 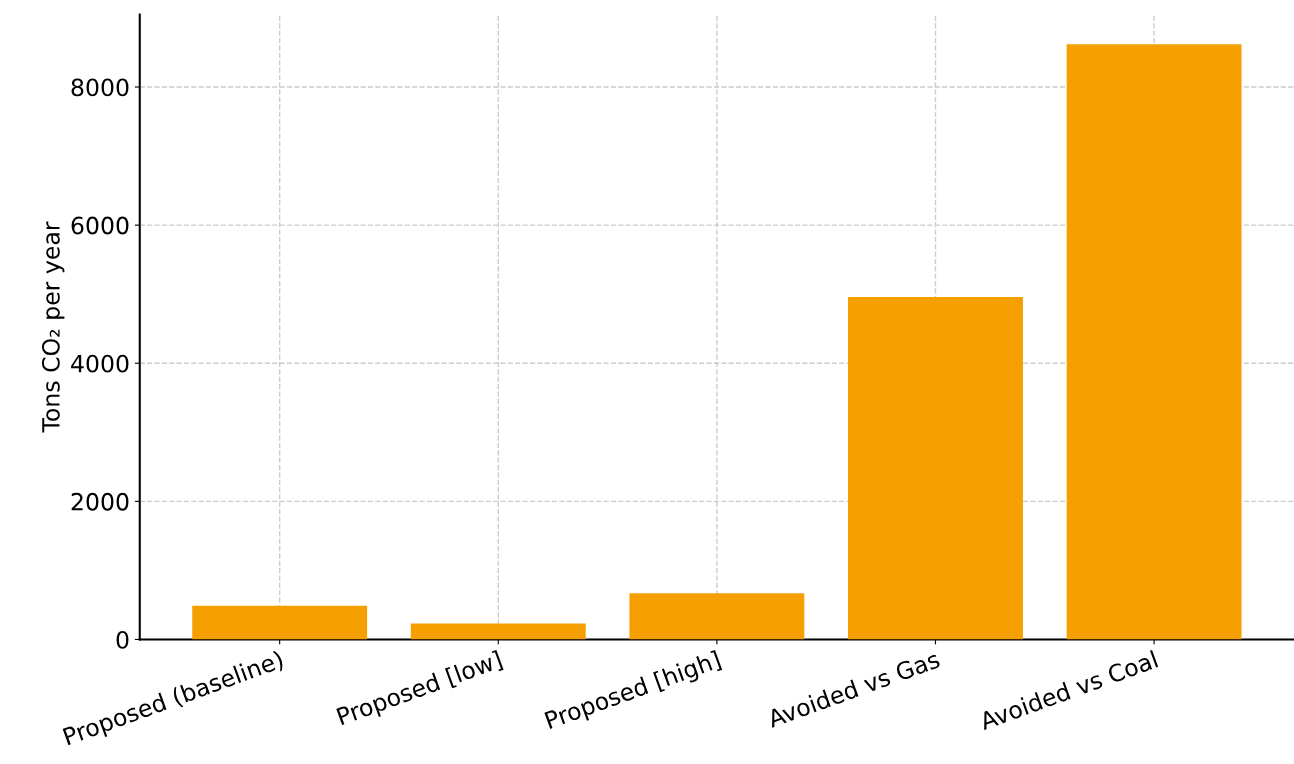 I want to click on y-tick-label: 6000, so click(x=100, y=225).